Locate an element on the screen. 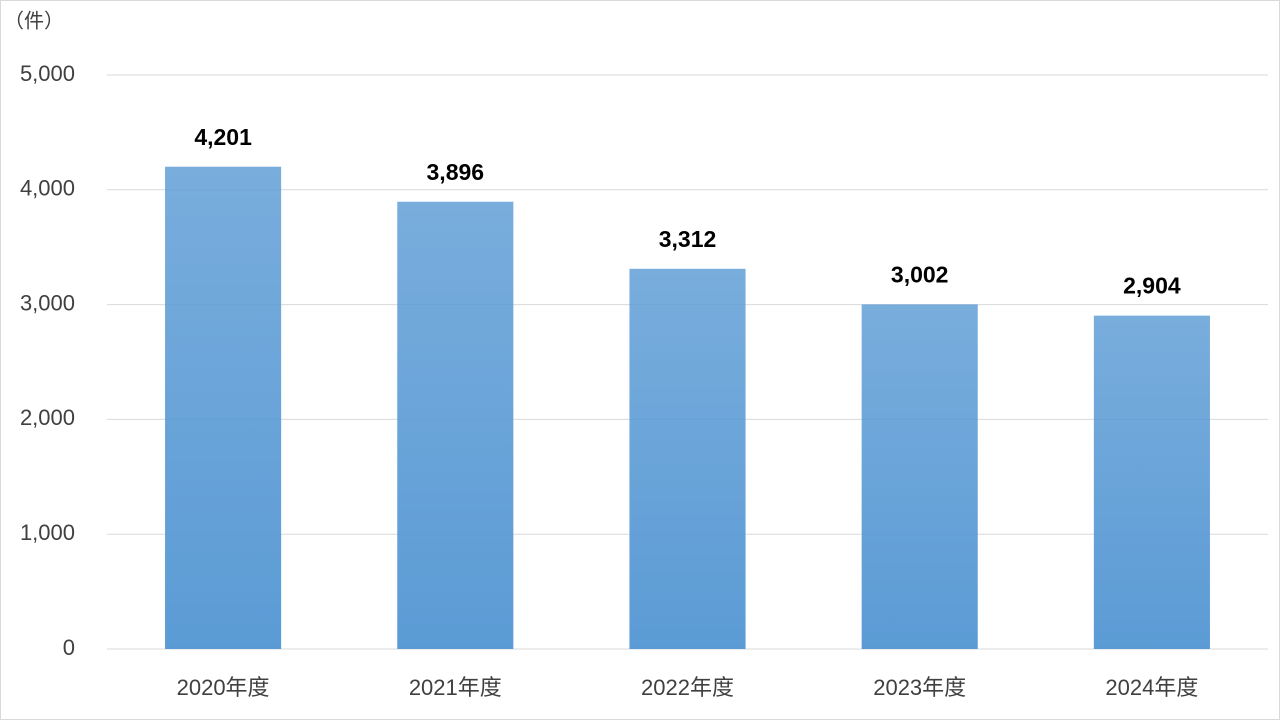 This screenshot has width=1280, height=720. y-tick-label: 5,000 is located at coordinates (47, 73).